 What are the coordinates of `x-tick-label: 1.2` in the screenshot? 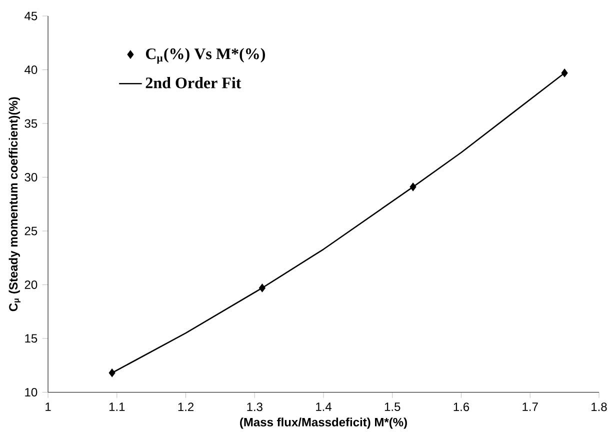 It's located at (186, 406).